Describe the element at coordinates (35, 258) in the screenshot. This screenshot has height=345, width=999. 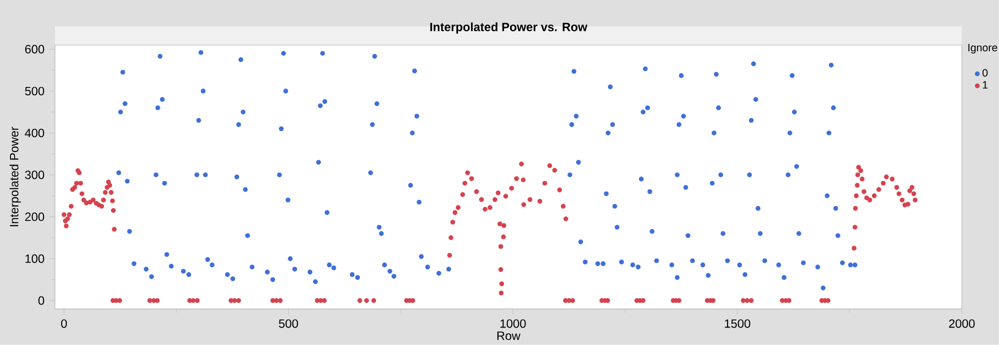
I see `y-tick-label: 100` at that location.